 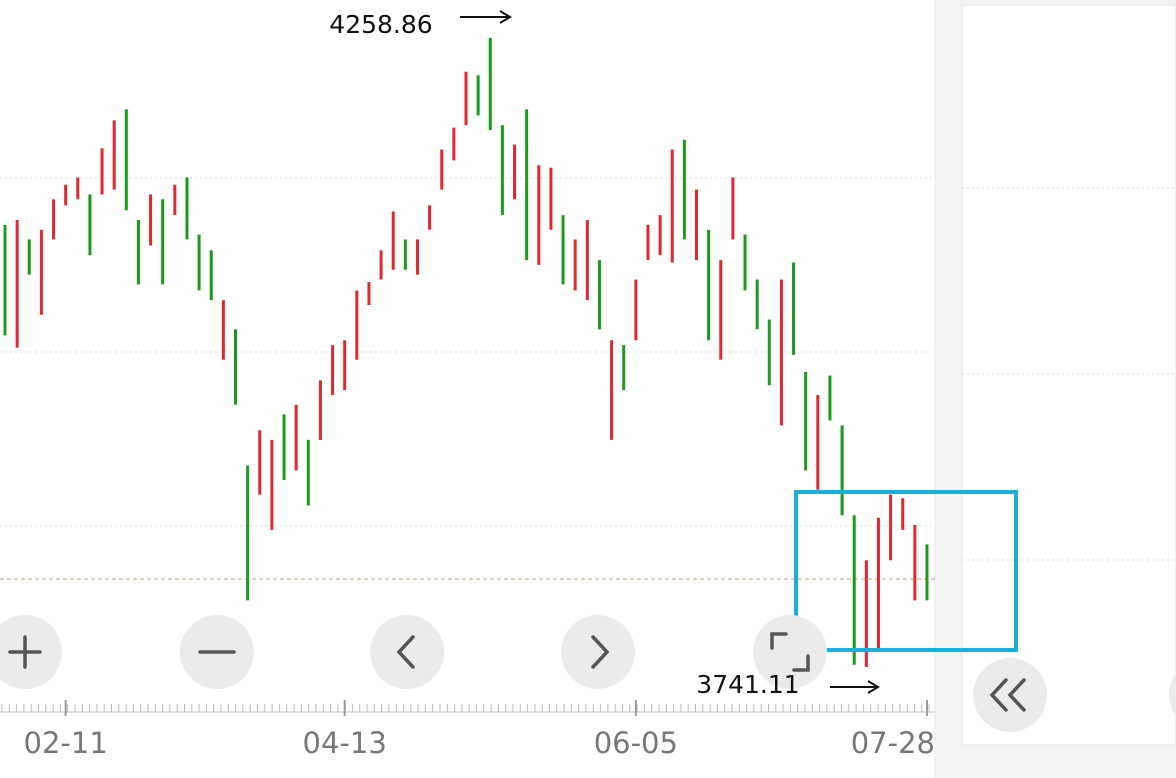 What do you see at coordinates (906, 571) in the screenshot?
I see `highlight-box` at bounding box center [906, 571].